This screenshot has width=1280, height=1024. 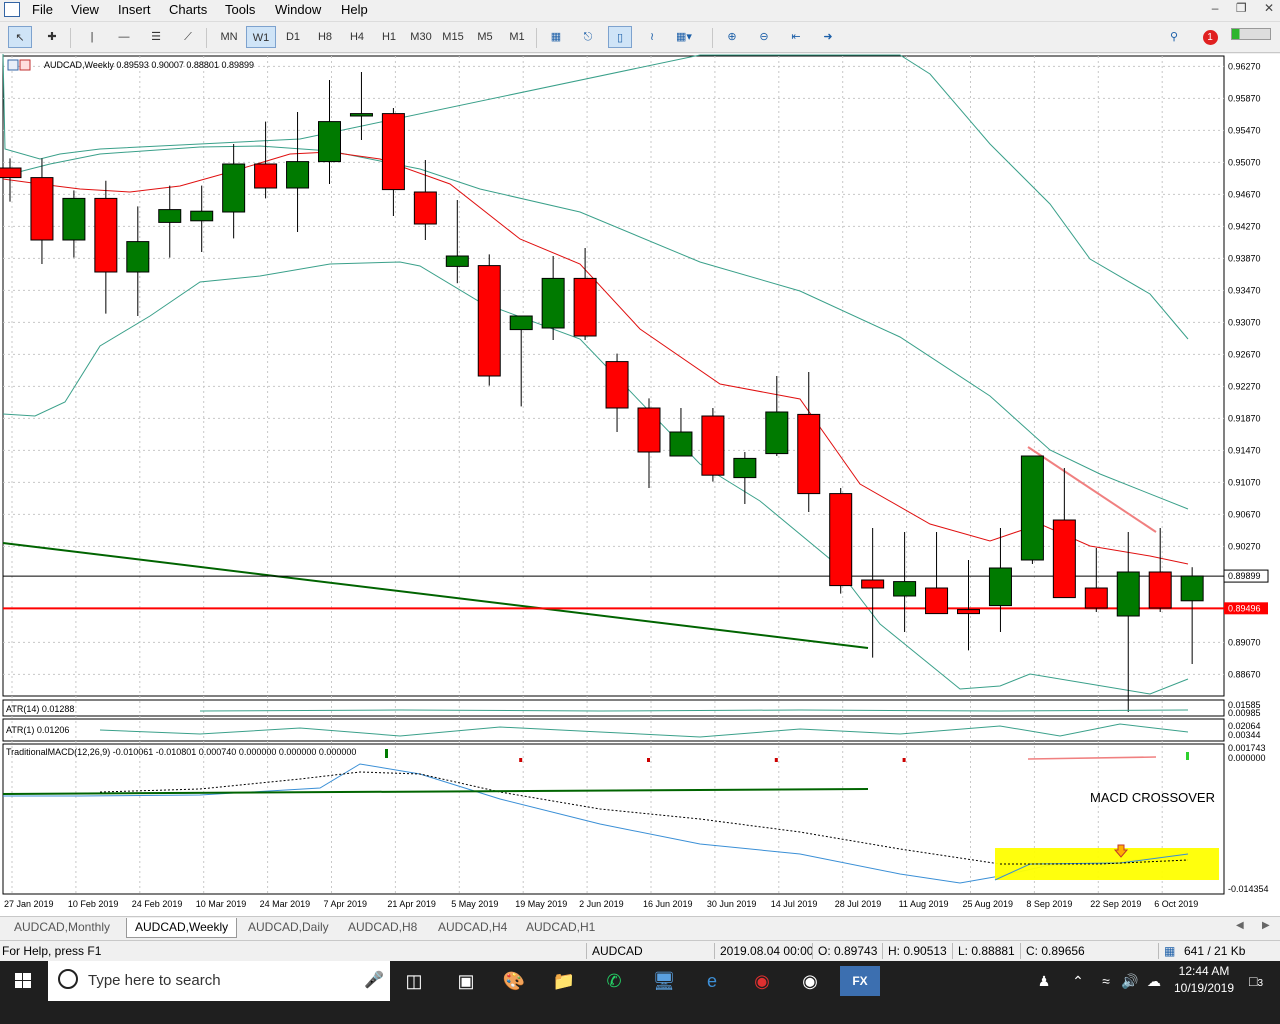 I want to click on zoom-out-icon: ⊖, so click(x=764, y=37).